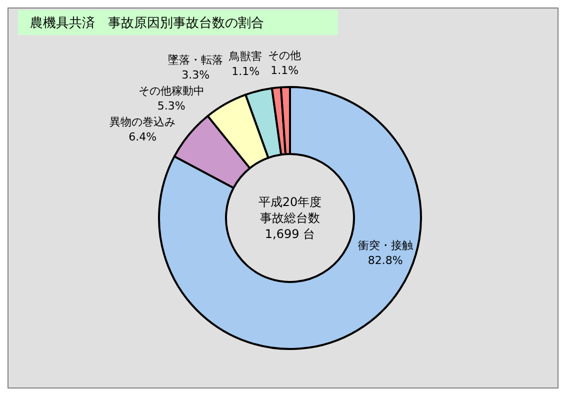  Describe the element at coordinates (196, 75) in the screenshot. I see `data-label: 3.3%` at that location.